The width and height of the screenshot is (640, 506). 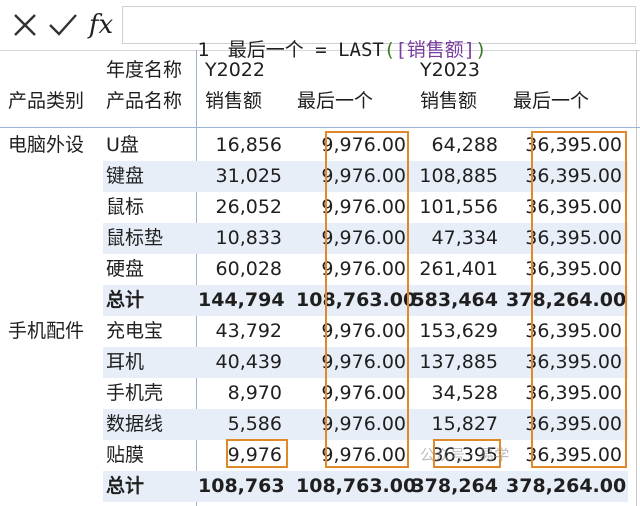 I want to click on check-icon, so click(x=63, y=25).